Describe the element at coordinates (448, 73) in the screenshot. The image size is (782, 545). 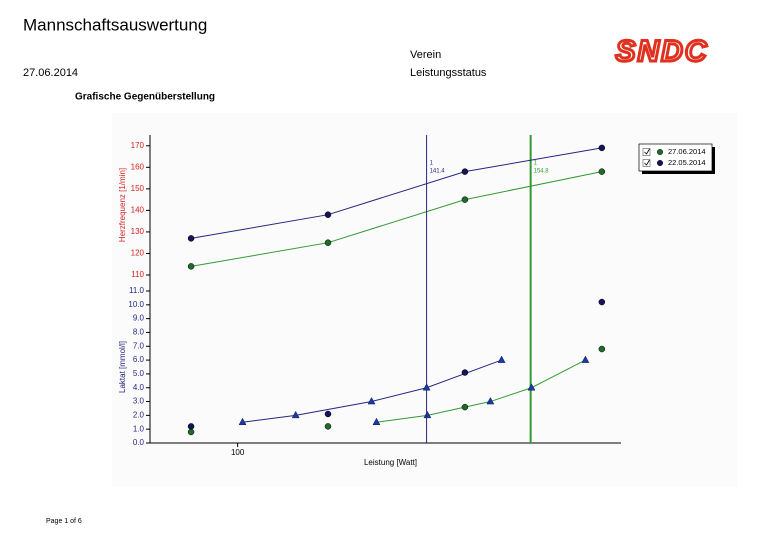
I see `report-name: Leistungsstatus` at that location.